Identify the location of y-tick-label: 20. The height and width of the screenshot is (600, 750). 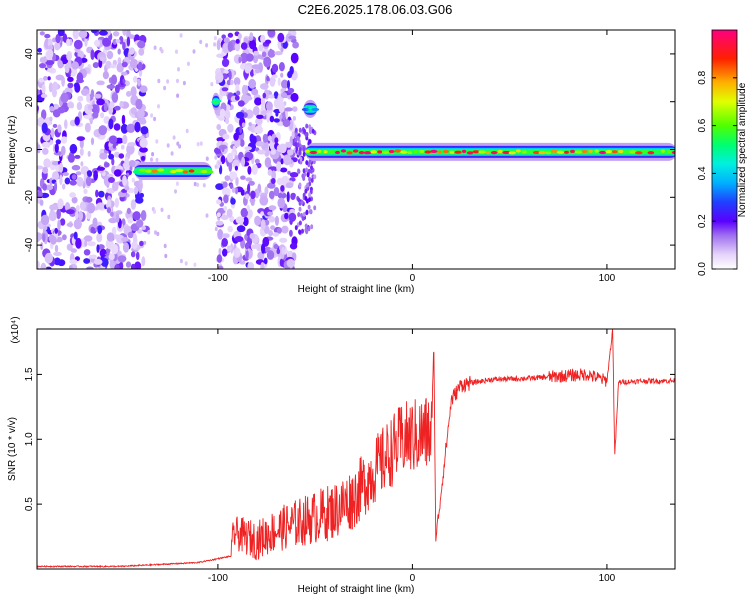
(29, 102).